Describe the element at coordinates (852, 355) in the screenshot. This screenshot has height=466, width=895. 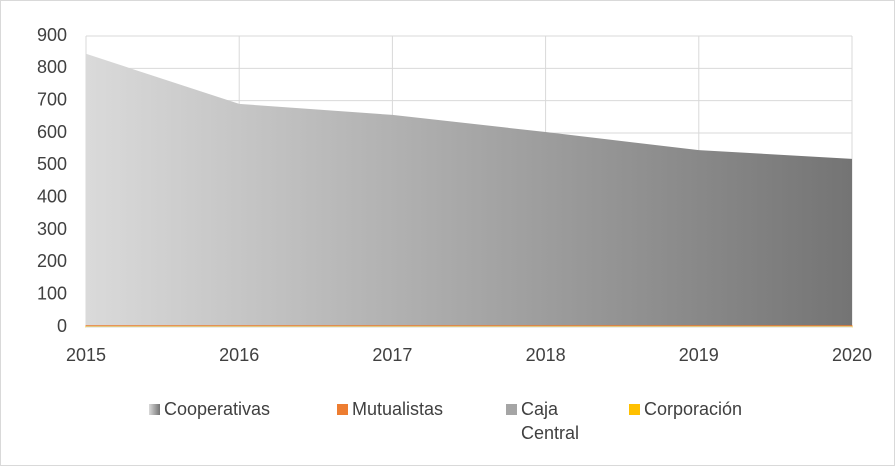
I see `x-tick-label: 2020` at that location.